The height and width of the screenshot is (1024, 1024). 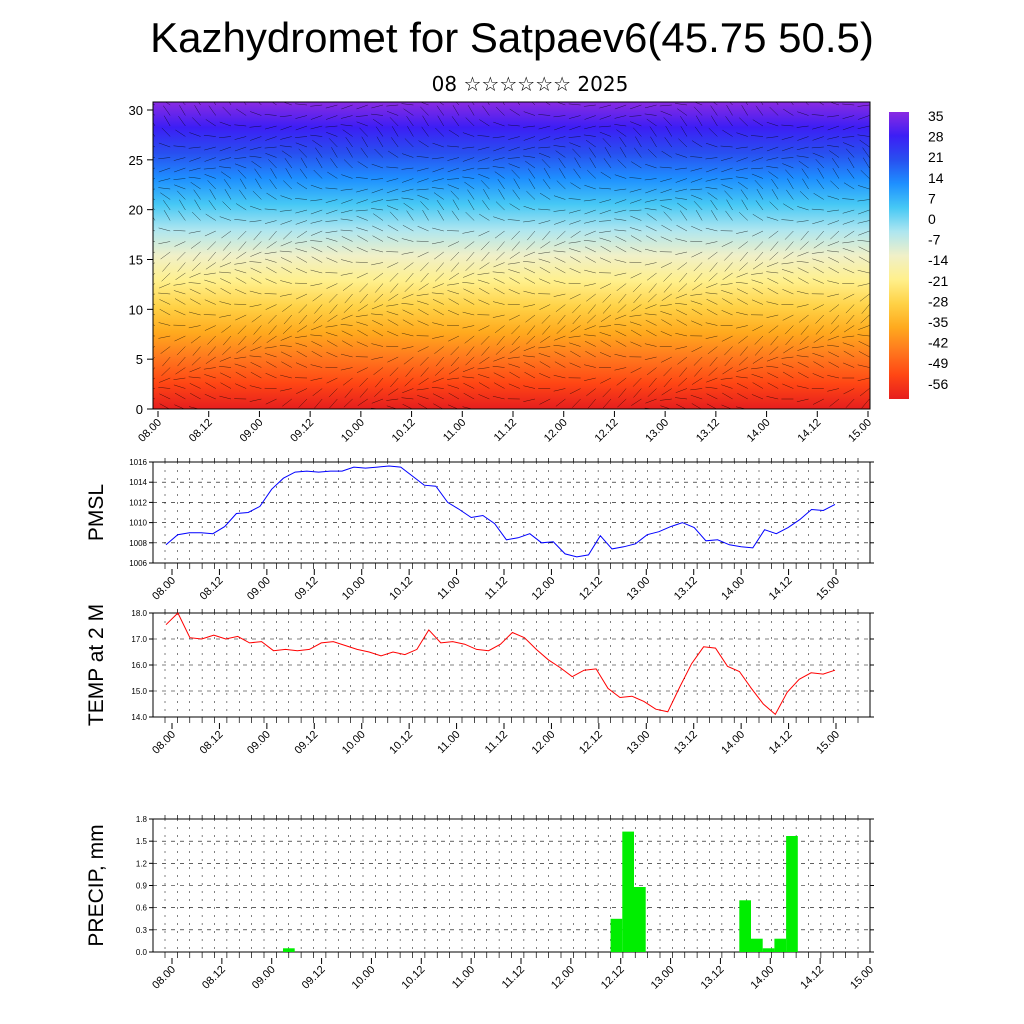 What do you see at coordinates (757, 945) in the screenshot?
I see `precip-bar` at bounding box center [757, 945].